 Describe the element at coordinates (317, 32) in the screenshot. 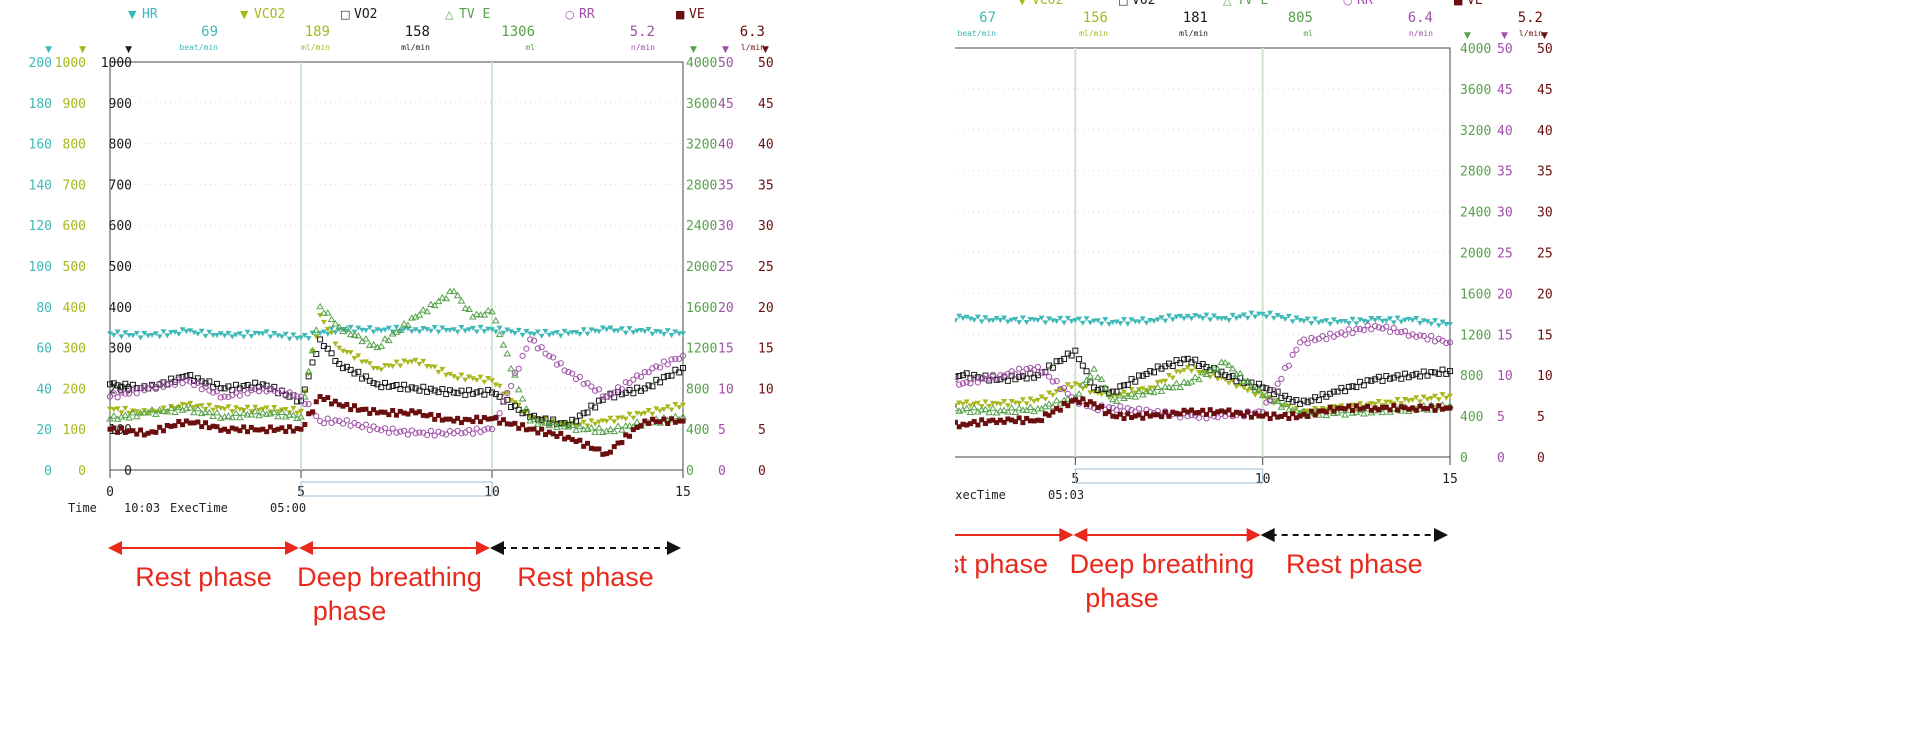

I see `vco2-legend-value: 189` at that location.